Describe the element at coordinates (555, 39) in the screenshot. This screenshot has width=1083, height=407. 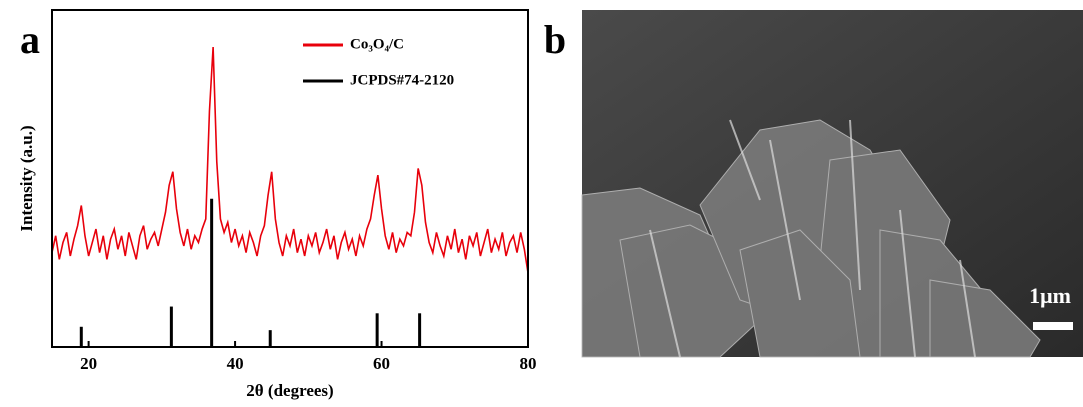
I see `panel-label: b` at that location.